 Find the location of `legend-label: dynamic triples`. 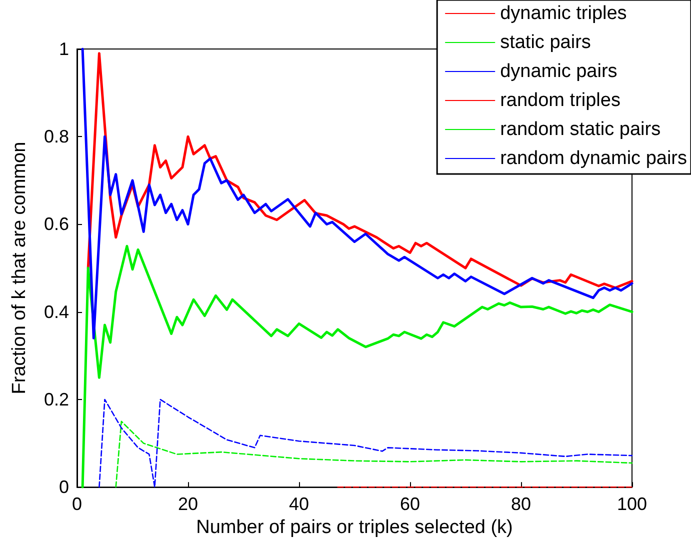

legend-label: dynamic triples is located at coordinates (563, 13).